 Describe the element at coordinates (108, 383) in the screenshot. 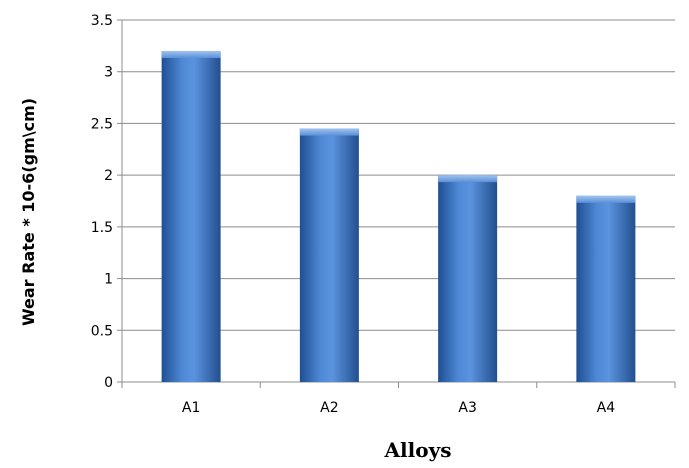

I see `y-tick-label: 0` at that location.